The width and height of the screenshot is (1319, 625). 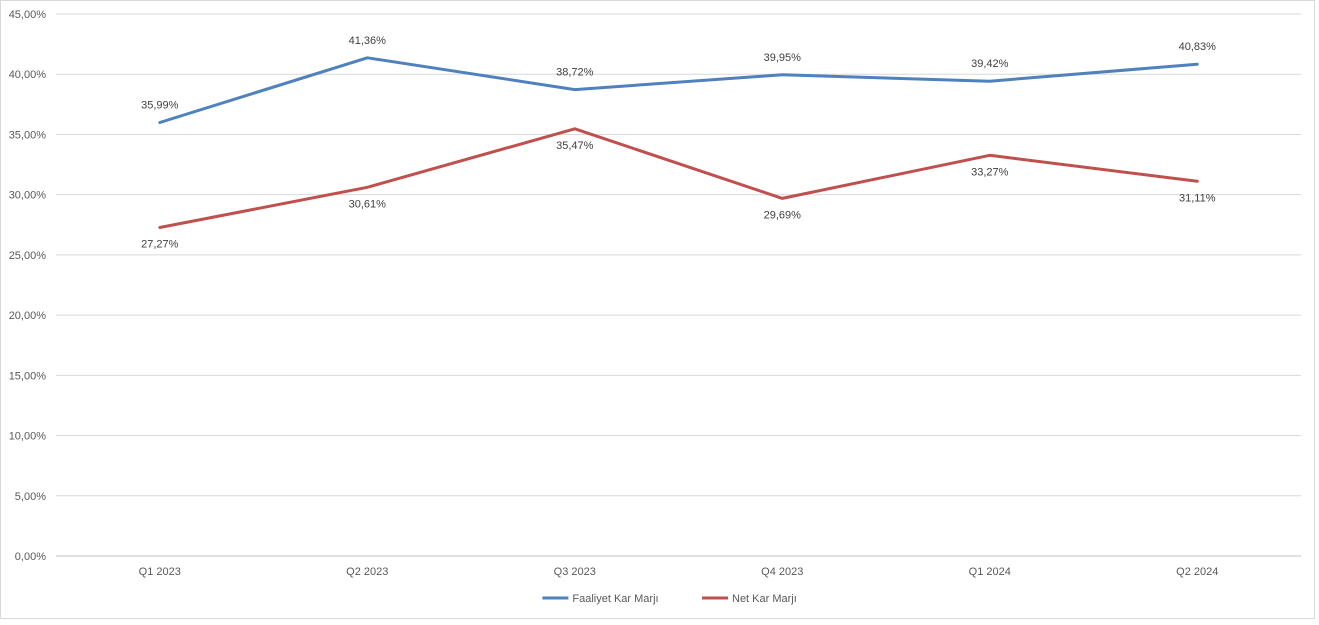 What do you see at coordinates (160, 245) in the screenshot?
I see `data-label: 27,27%` at bounding box center [160, 245].